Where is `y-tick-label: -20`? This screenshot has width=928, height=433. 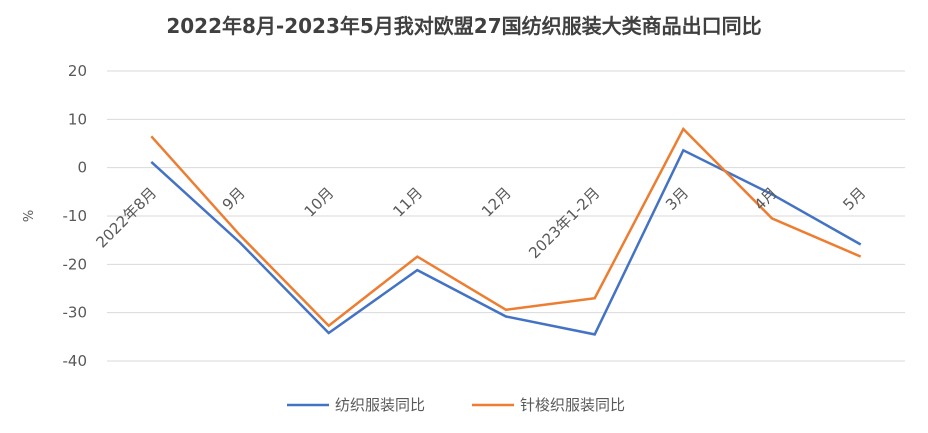 y-tick-label: -20 is located at coordinates (75, 264).